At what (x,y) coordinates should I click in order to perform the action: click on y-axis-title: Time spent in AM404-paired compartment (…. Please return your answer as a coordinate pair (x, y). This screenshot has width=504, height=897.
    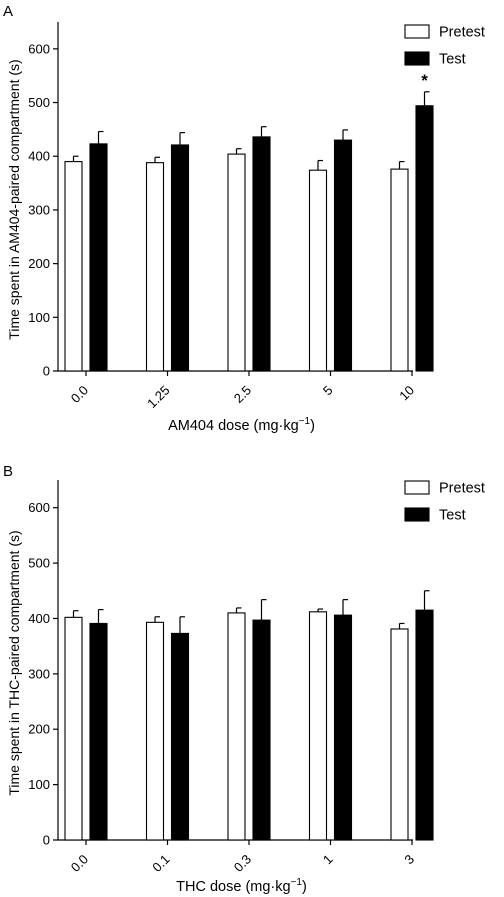
    Looking at the image, I should click on (14, 199).